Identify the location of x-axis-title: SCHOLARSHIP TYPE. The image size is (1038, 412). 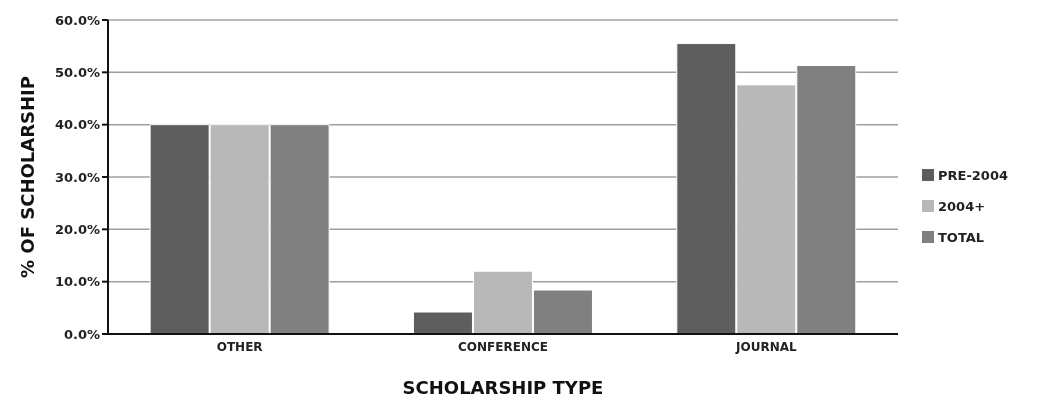
(503, 387).